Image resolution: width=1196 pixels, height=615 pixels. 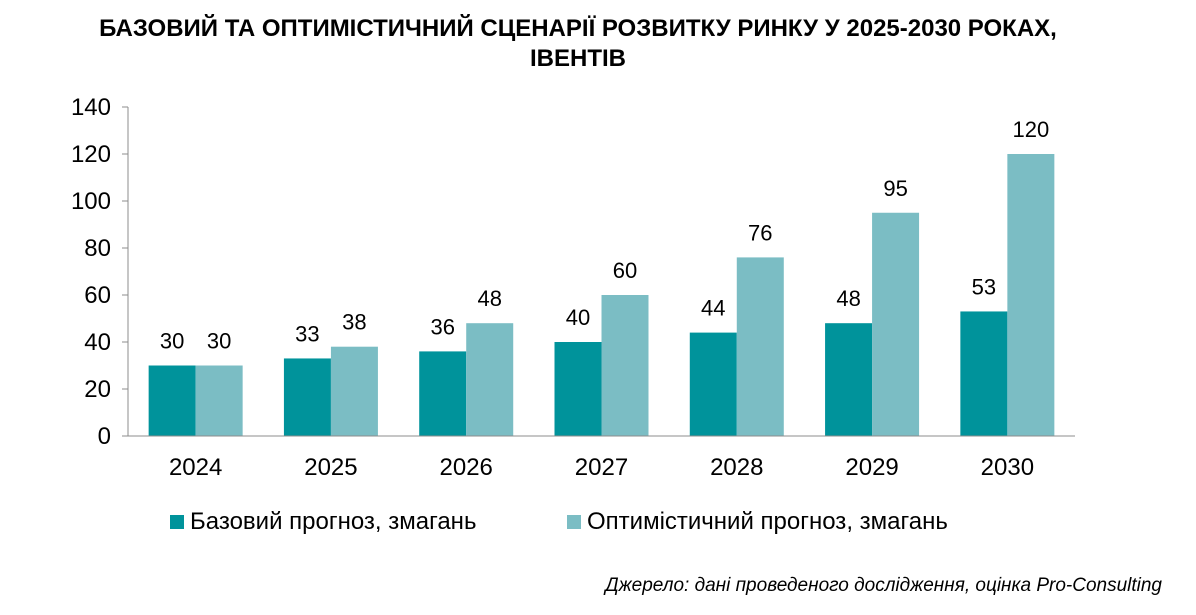 I want to click on y-tick-label: 140, so click(x=91, y=107).